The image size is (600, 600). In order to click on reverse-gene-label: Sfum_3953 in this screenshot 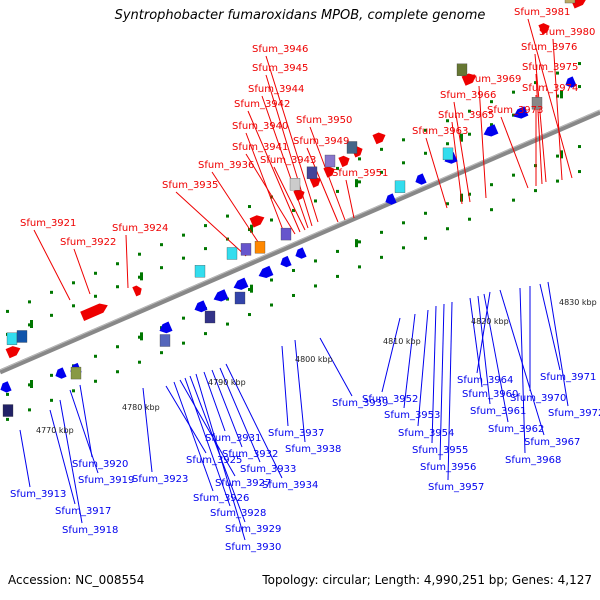, I will do `click(412, 415)`.